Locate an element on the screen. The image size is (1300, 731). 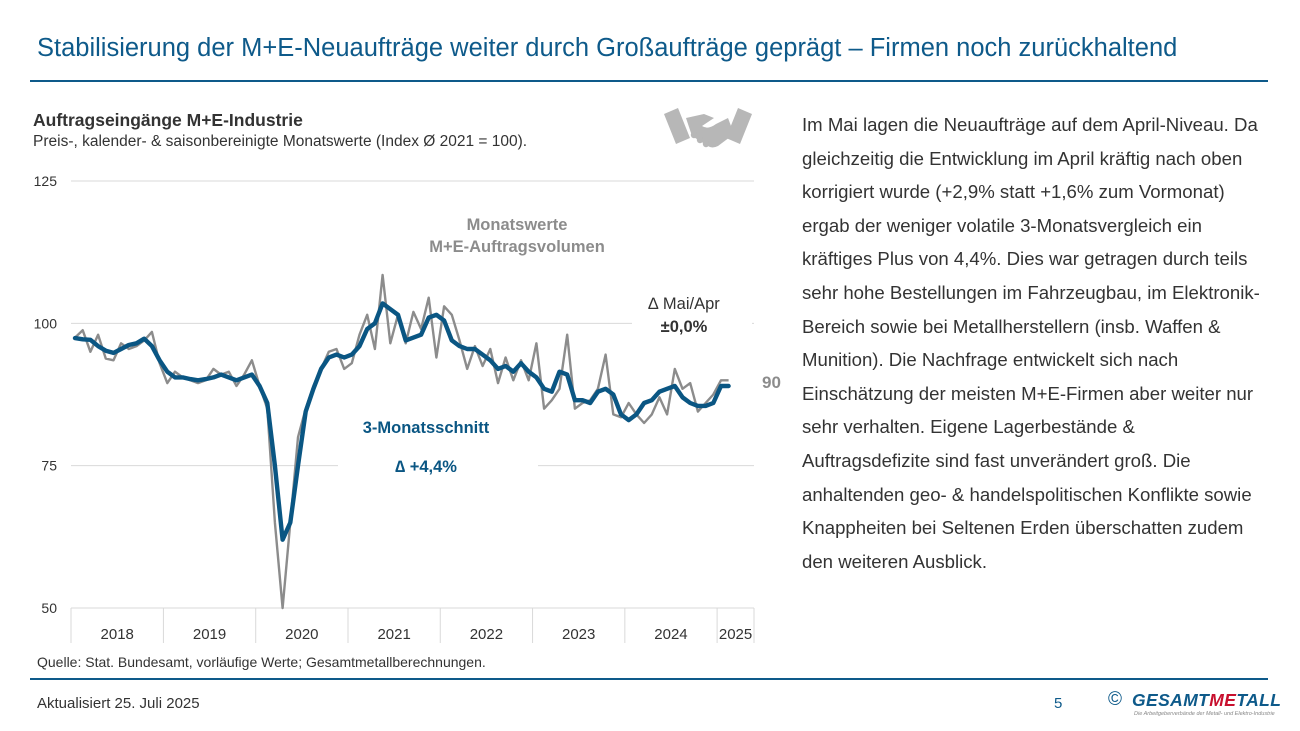
y-axis-ticks: 50 75 100 125 is located at coordinates (46, 394).